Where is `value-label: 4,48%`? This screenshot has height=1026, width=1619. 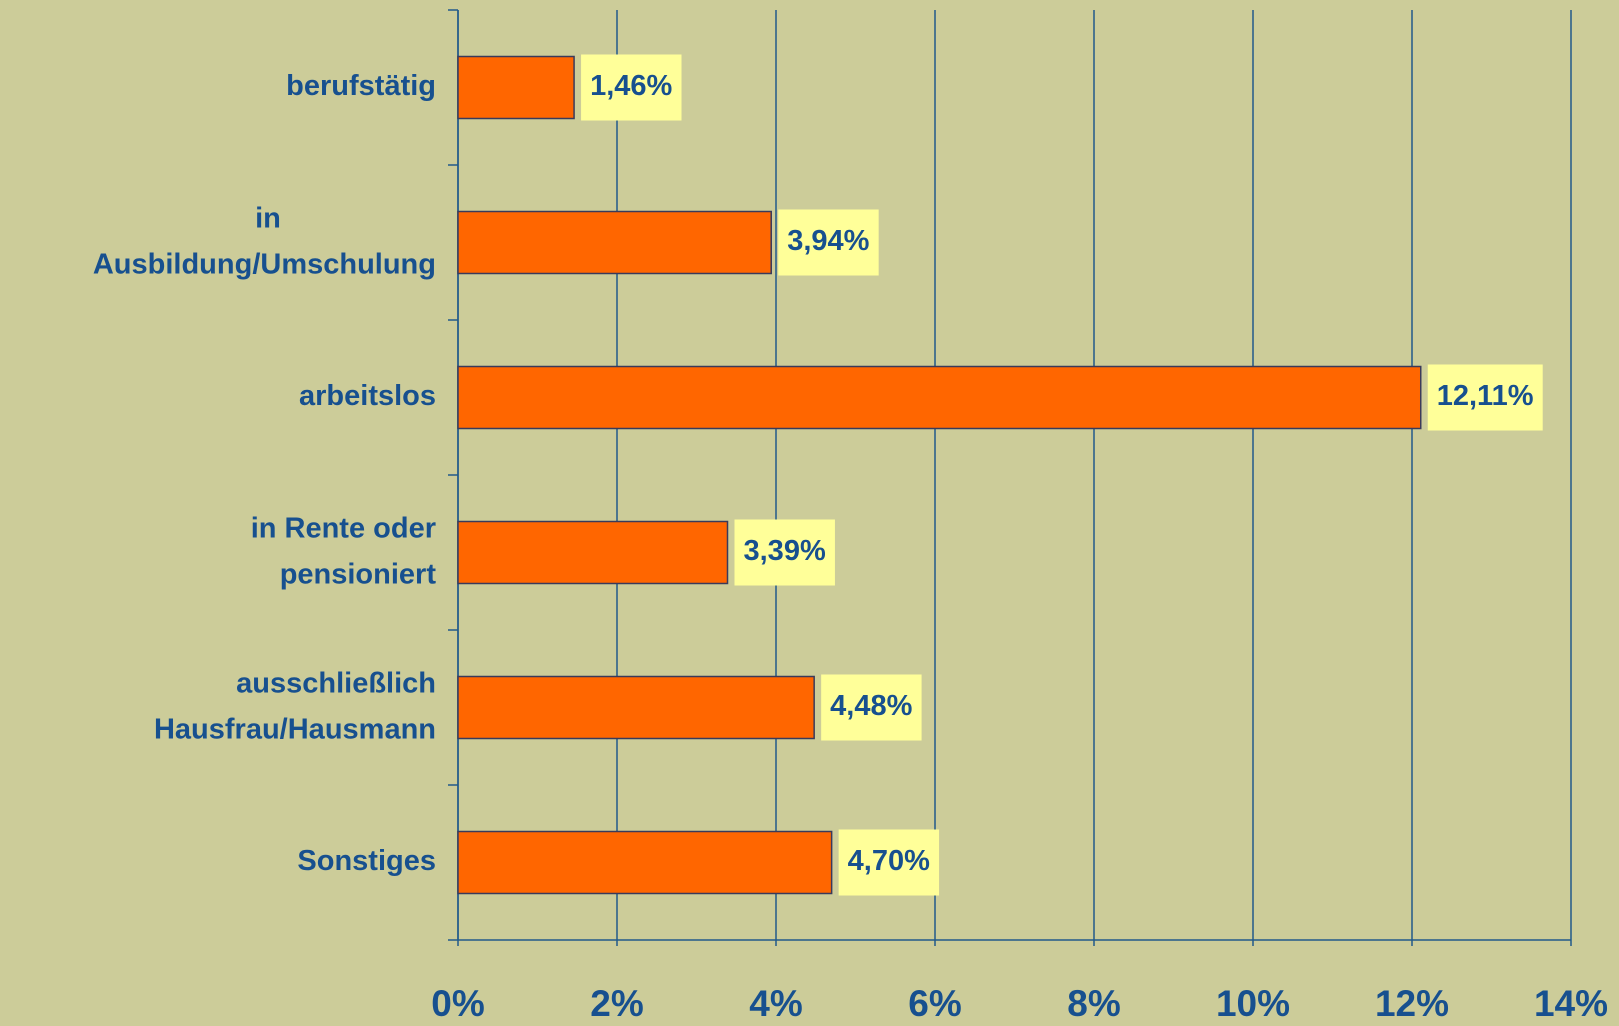
value-label: 4,48% is located at coordinates (871, 706).